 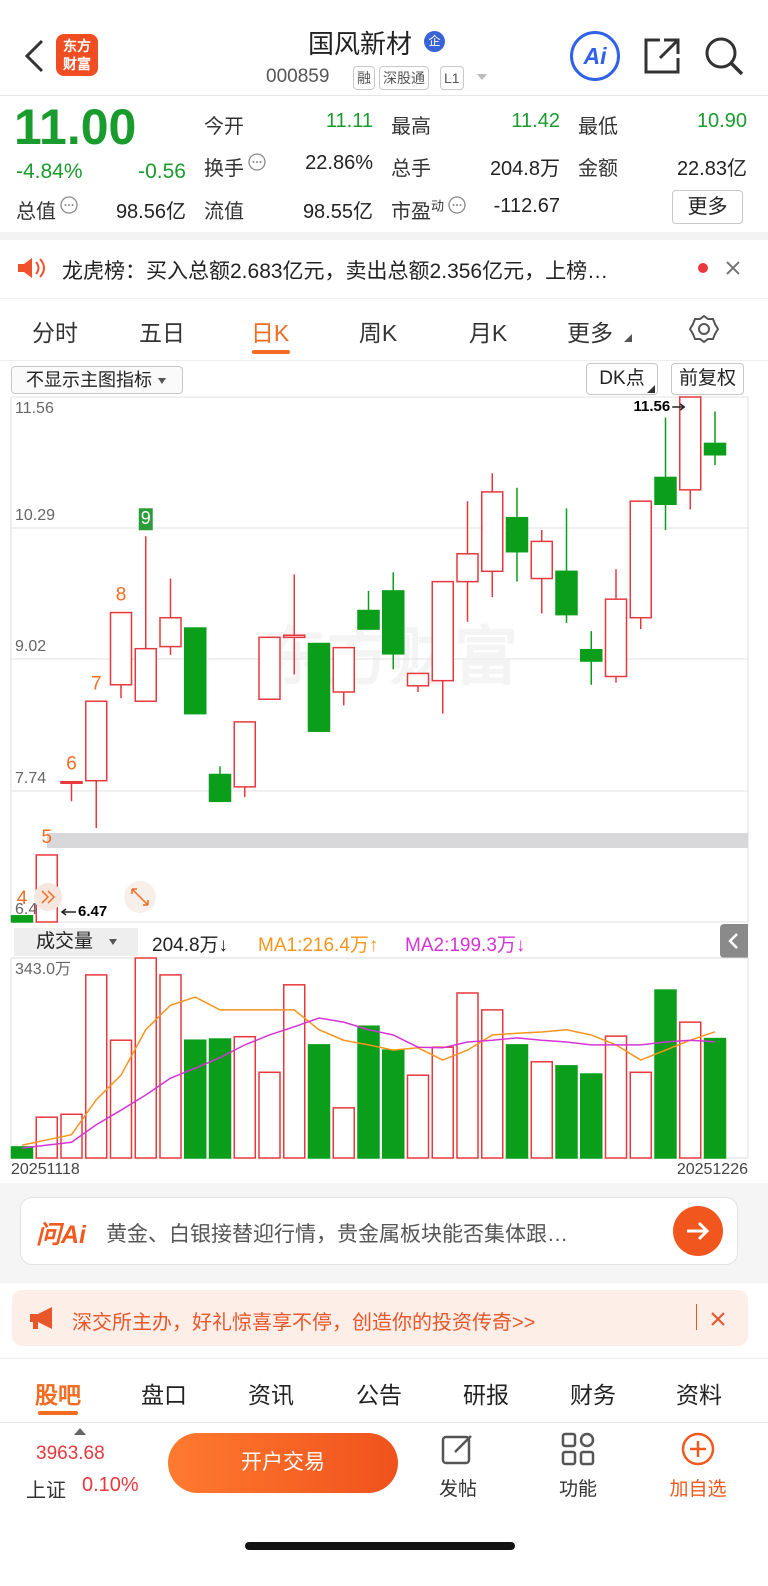 I want to click on label-text: 总值, so click(x=36, y=212).